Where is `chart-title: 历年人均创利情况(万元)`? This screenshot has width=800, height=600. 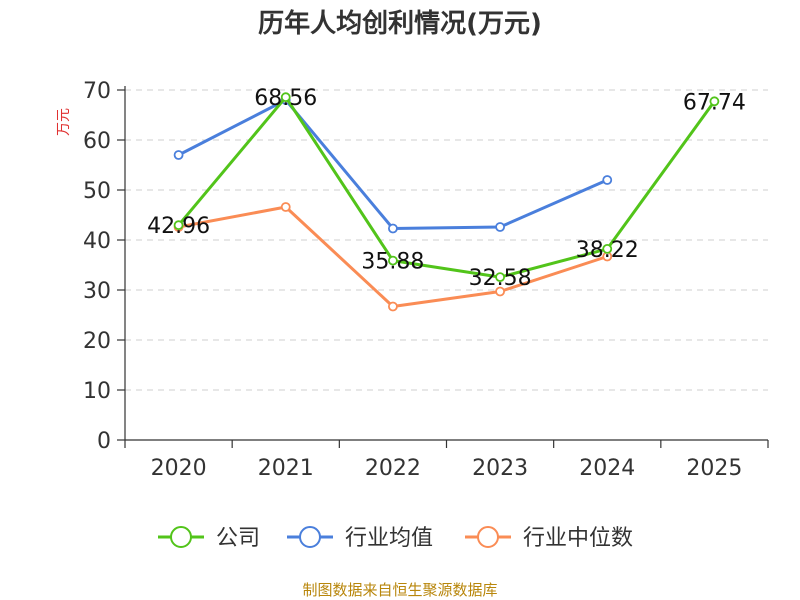
chart-title: 历年人均创利情况(万元) is located at coordinates (400, 23).